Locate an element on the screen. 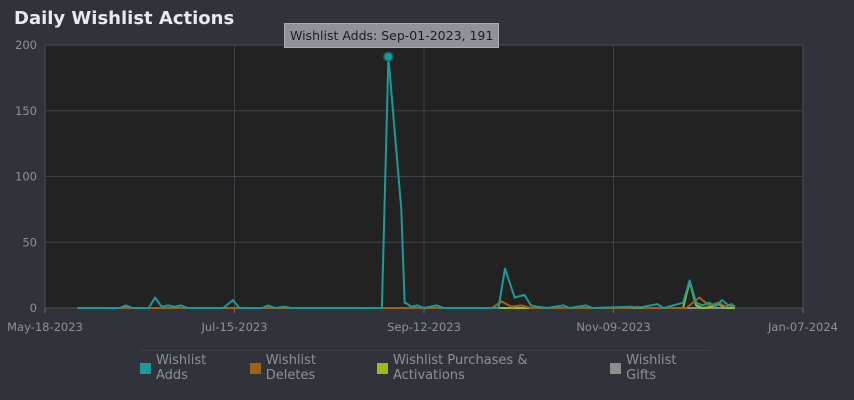 The height and width of the screenshot is (400, 854). legend-label: Wishlist Gifts is located at coordinates (651, 368).